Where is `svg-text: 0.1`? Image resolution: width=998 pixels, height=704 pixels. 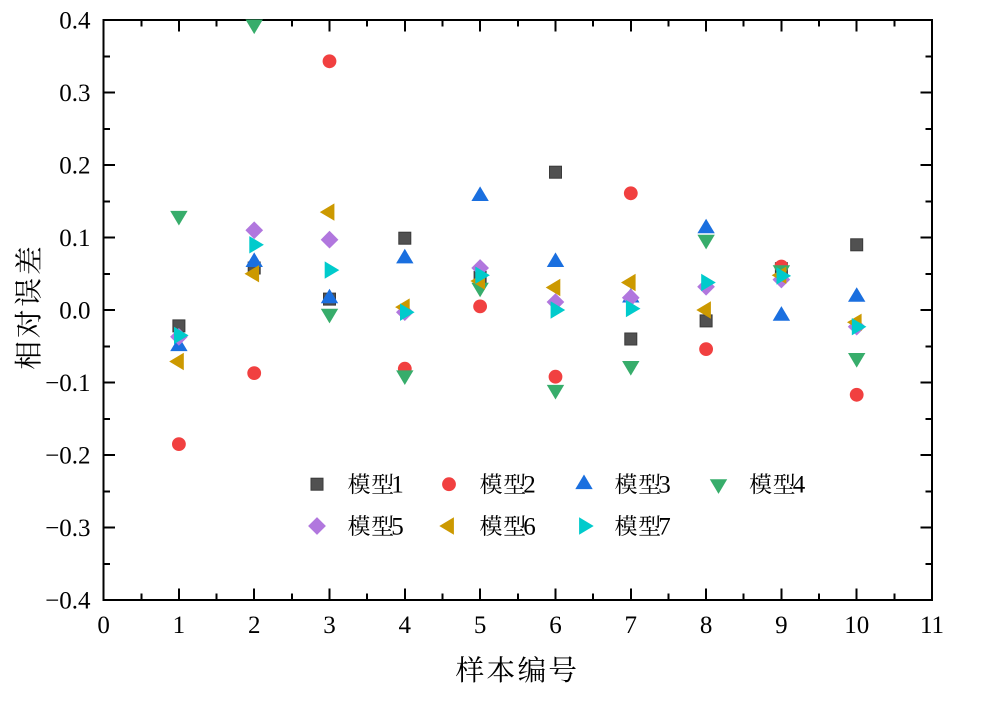 svg-text: 0.1 is located at coordinates (74, 238).